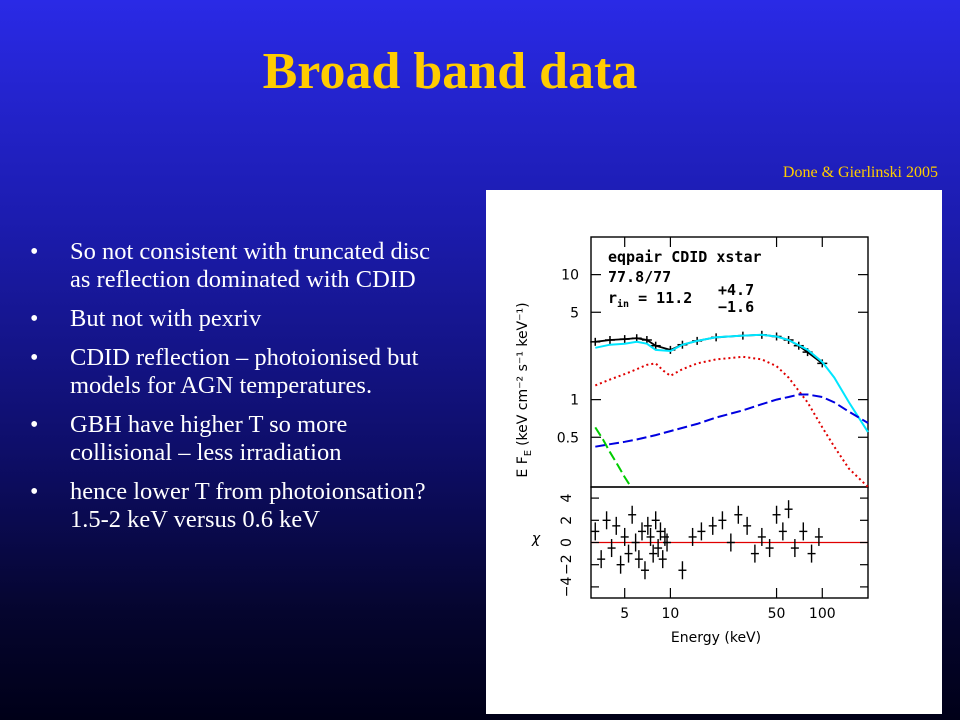  What do you see at coordinates (639, 277) in the screenshot?
I see `fit-statistic-label: 77.8/77` at bounding box center [639, 277].